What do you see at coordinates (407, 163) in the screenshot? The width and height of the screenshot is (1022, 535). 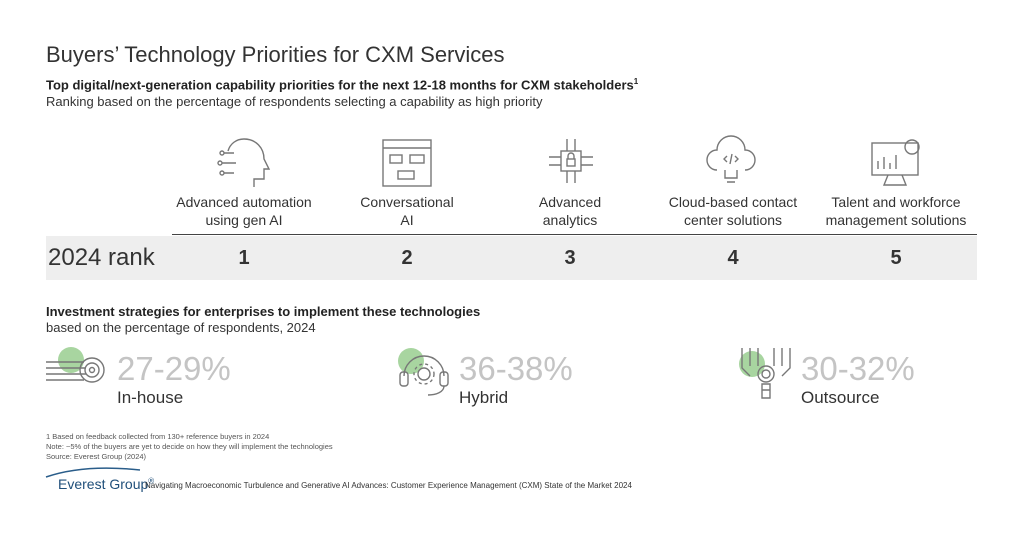 I see `icon-chat` at bounding box center [407, 163].